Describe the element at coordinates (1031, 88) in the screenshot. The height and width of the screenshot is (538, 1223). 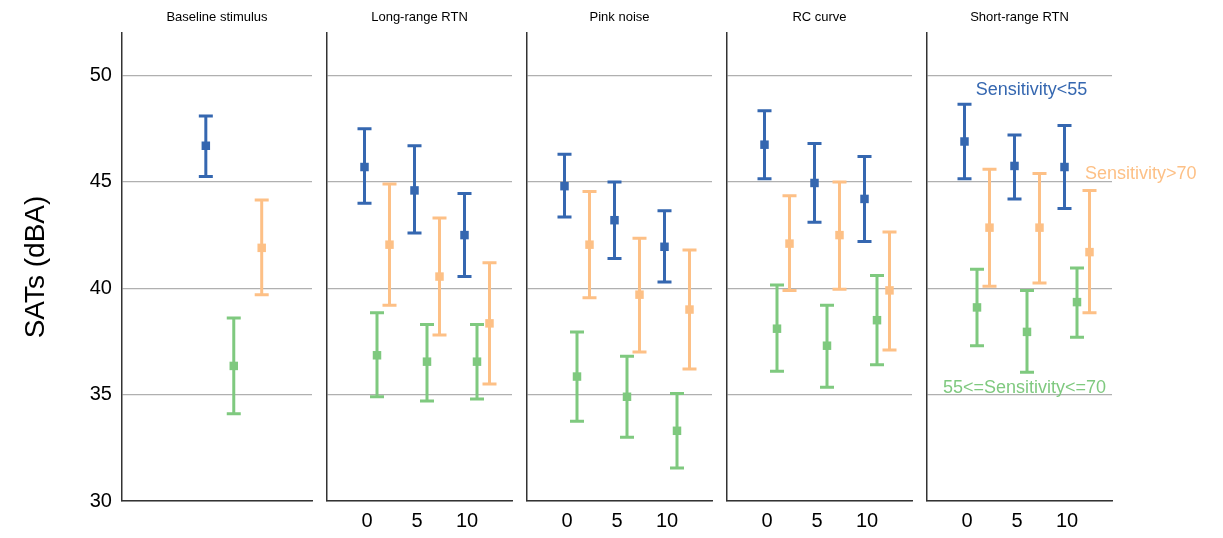
I see `text: Sensitivity<55` at that location.